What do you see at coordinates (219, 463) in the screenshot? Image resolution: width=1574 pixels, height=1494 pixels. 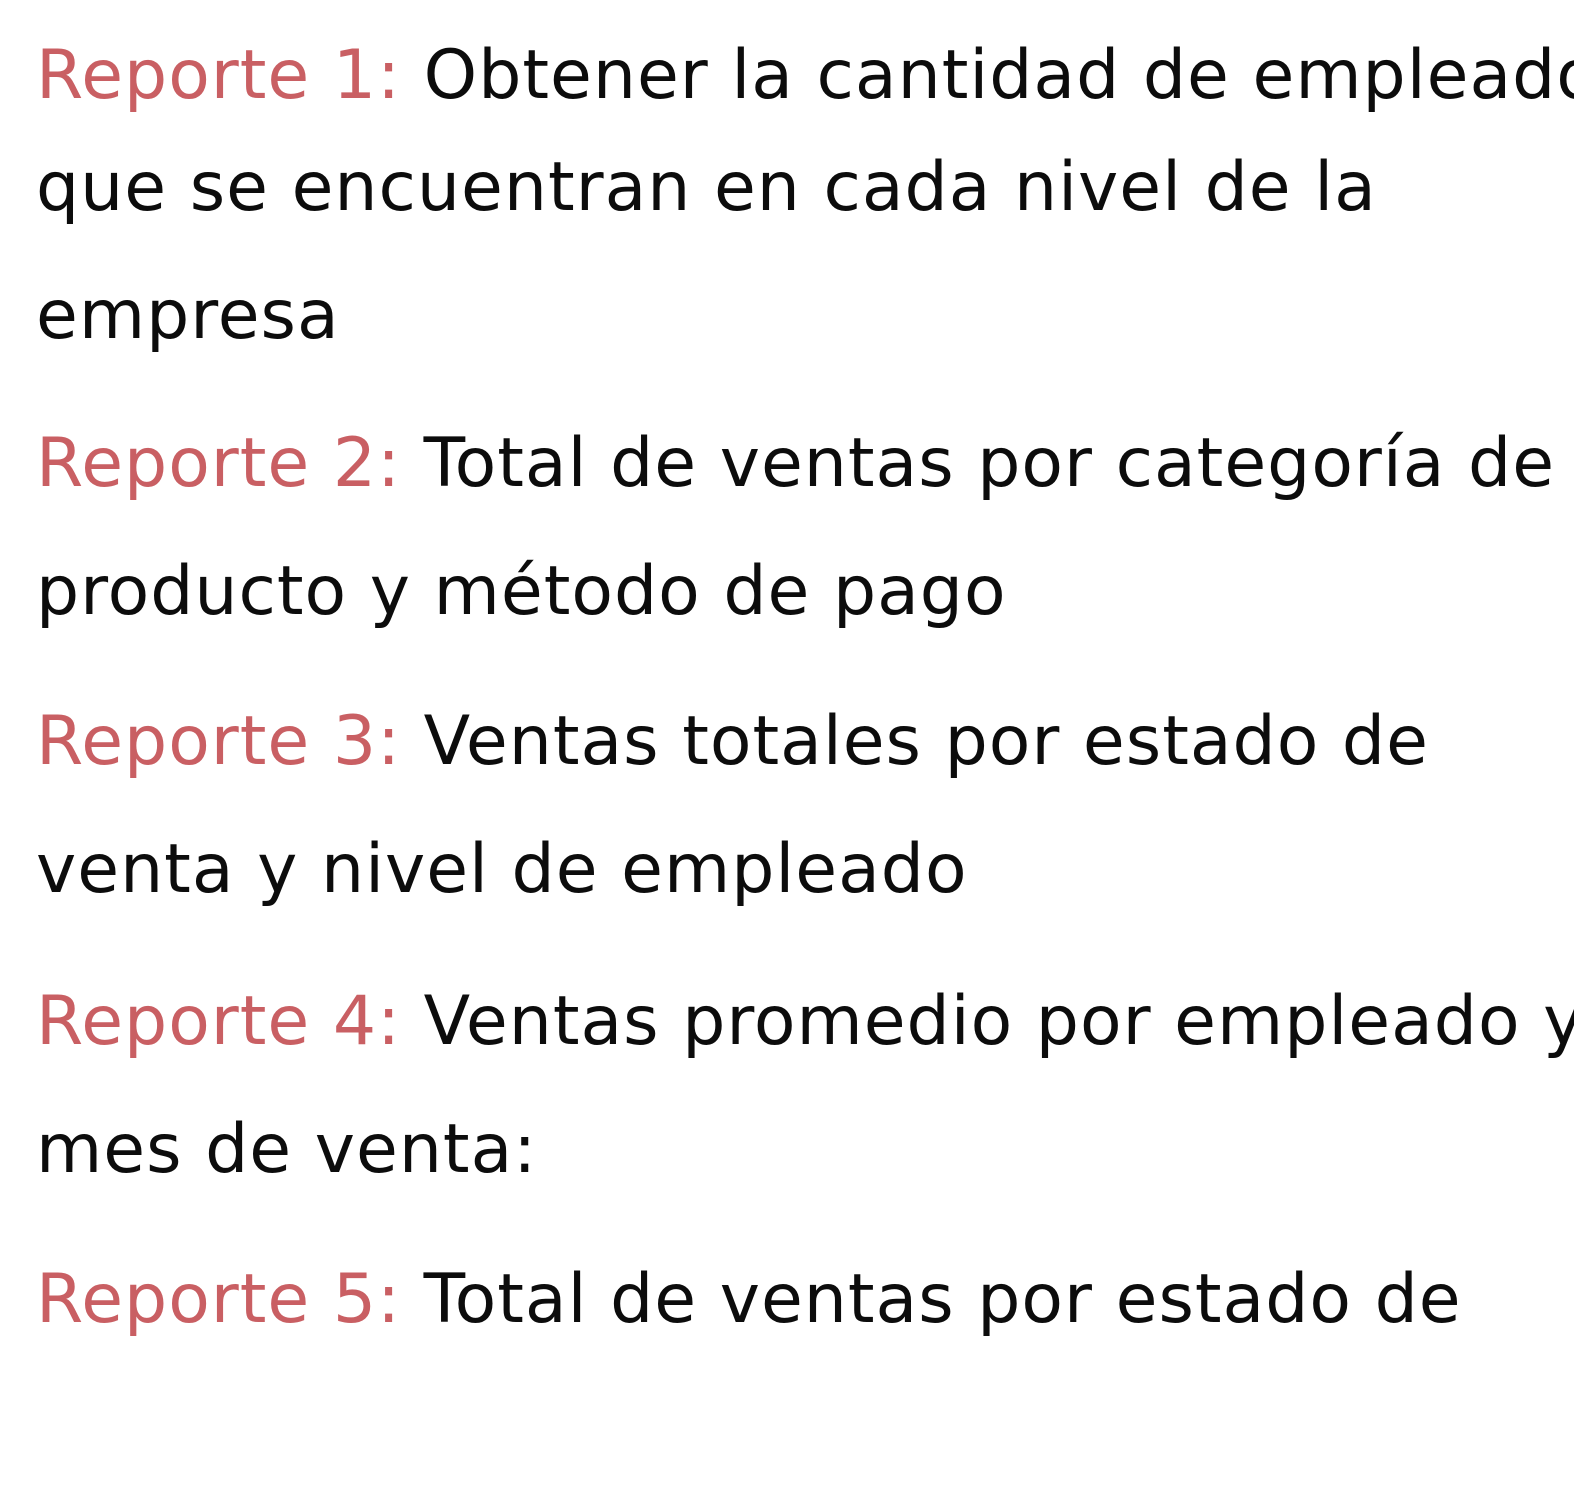 I see `report-2-label: Reporte 2:` at bounding box center [219, 463].